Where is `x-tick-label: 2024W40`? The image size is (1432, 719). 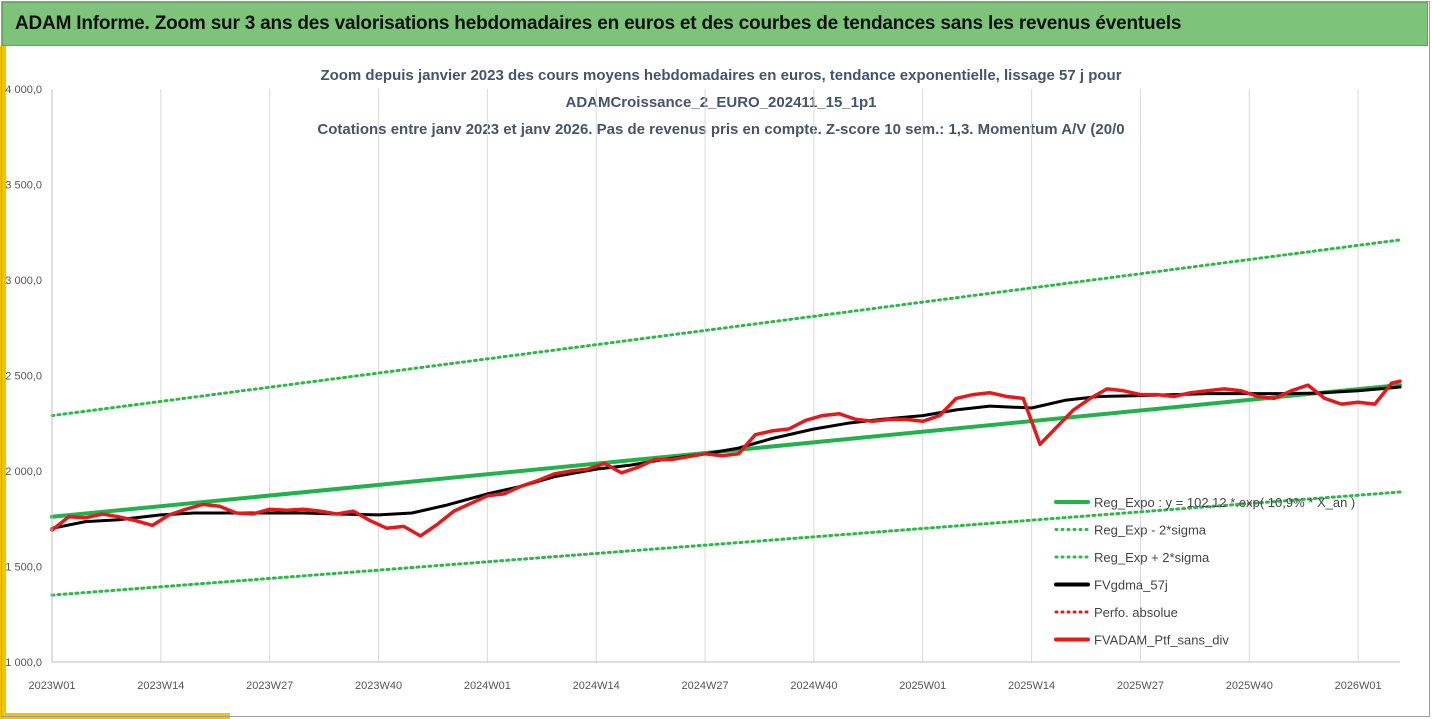
x-tick-label: 2024W40 is located at coordinates (813, 686).